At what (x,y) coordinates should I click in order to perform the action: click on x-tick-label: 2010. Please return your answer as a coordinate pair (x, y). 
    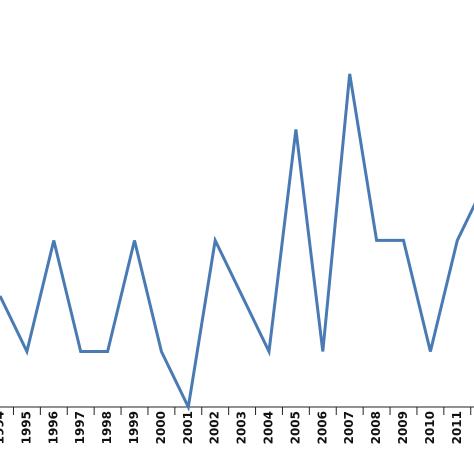
    Looking at the image, I should click on (430, 427).